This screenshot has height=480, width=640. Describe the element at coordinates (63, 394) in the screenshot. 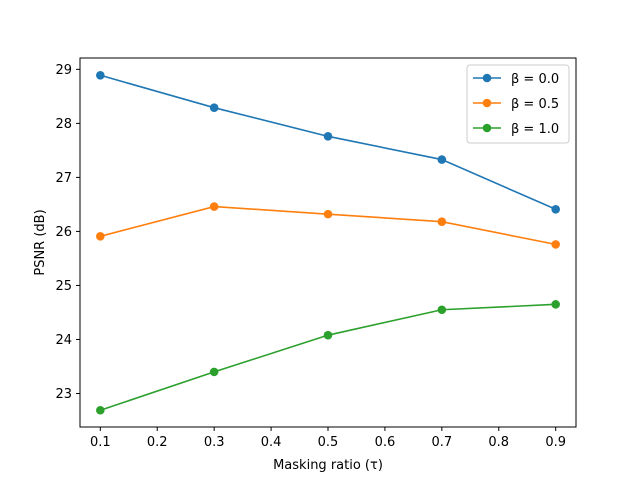

I see `y-tick-label: 23` at that location.